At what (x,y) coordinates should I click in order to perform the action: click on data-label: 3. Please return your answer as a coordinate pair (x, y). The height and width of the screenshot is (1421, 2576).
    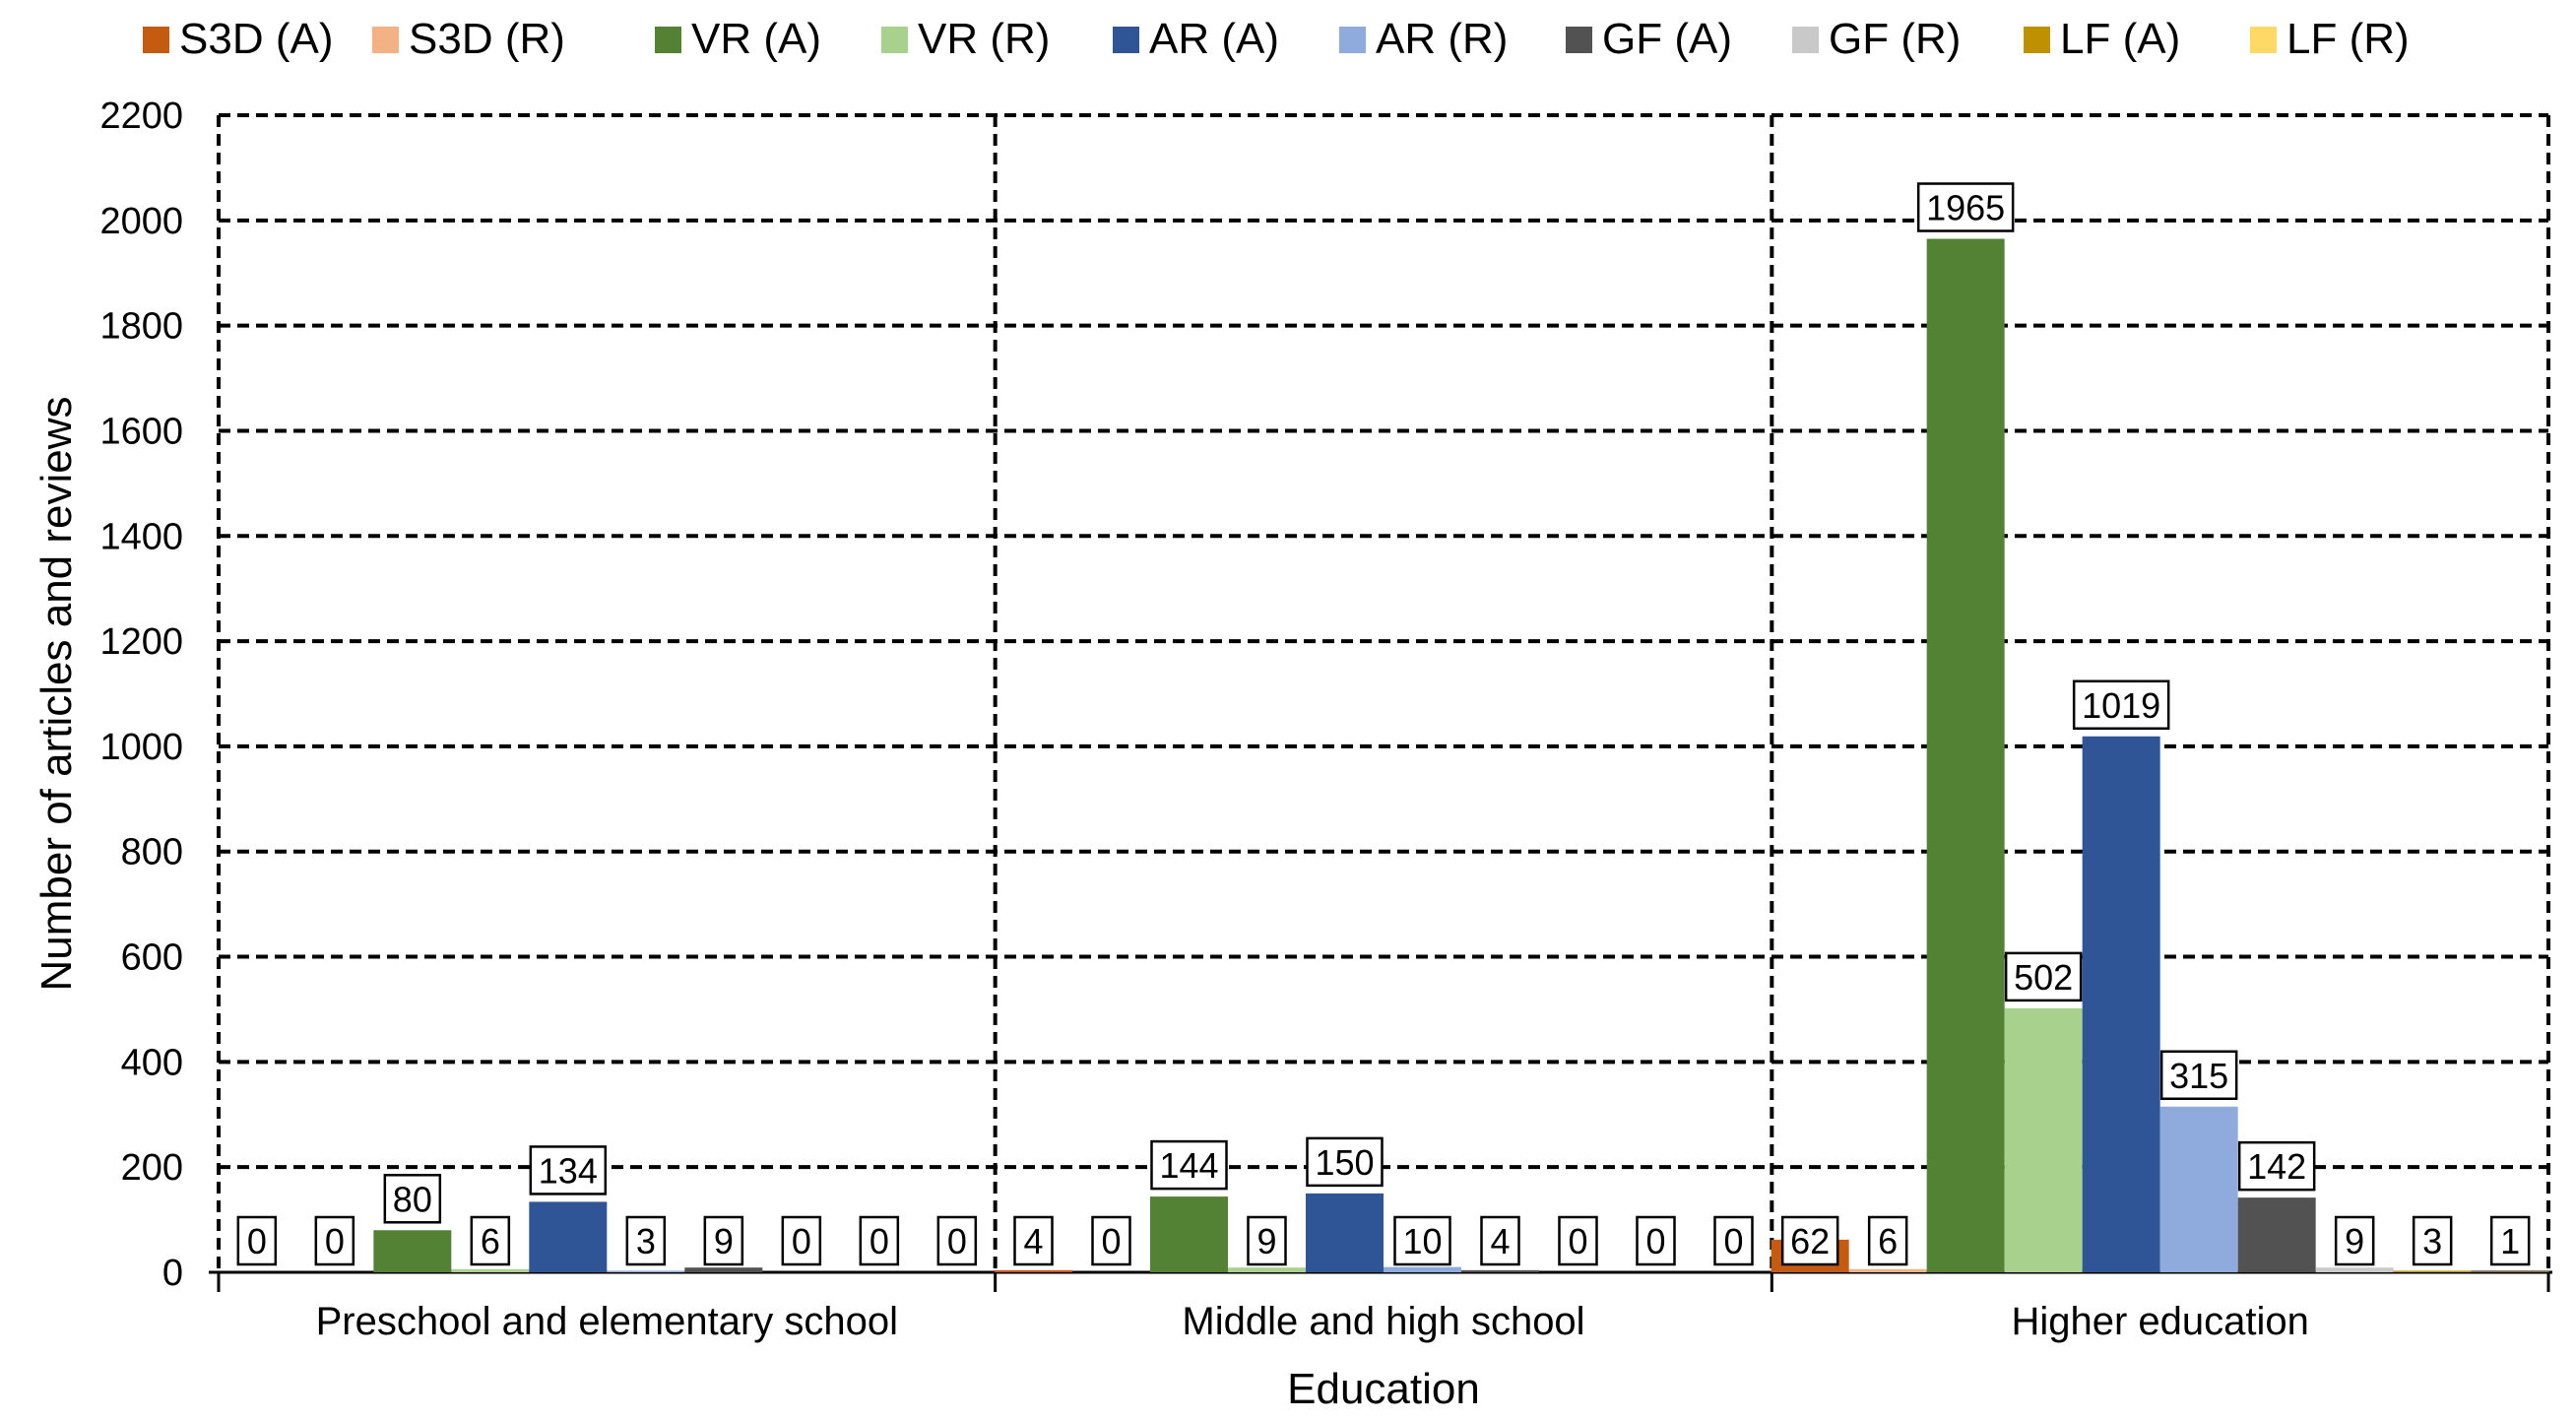
    Looking at the image, I should click on (2432, 1241).